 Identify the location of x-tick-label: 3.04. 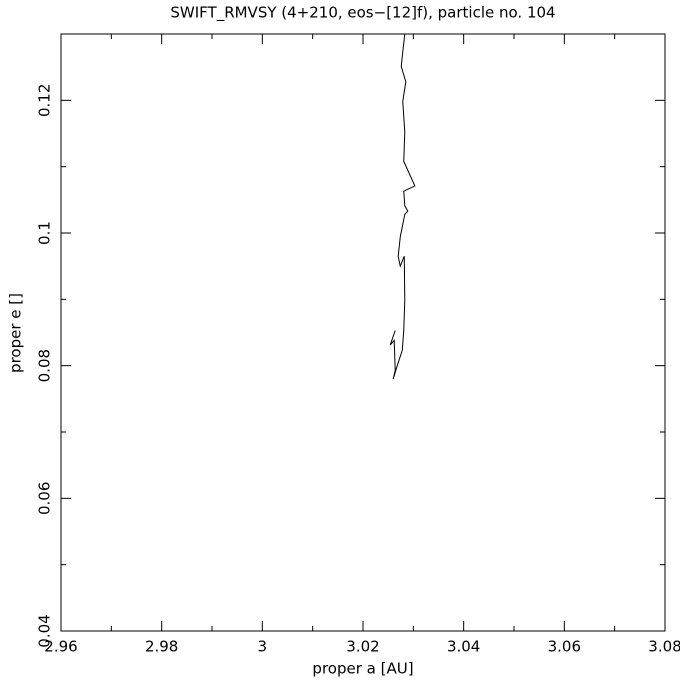
(463, 647).